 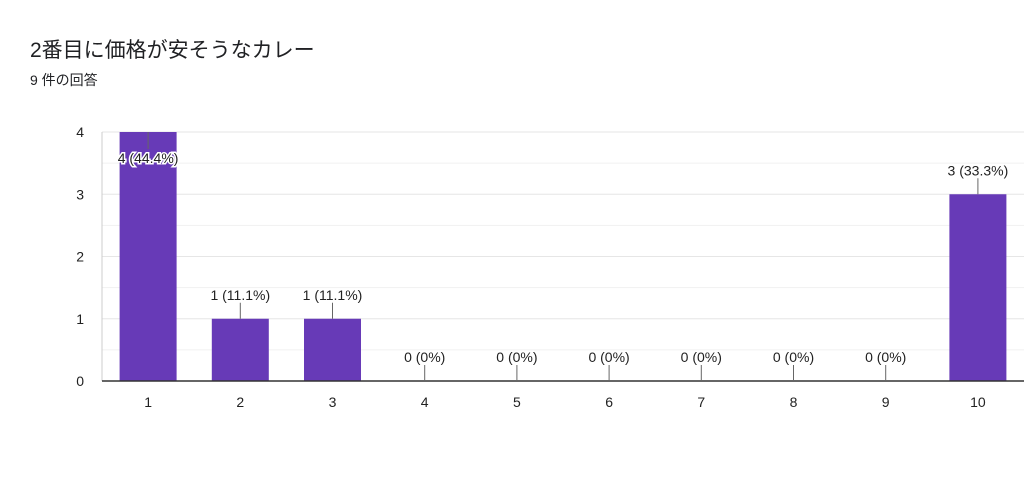 What do you see at coordinates (425, 402) in the screenshot?
I see `x-tick-label: 4` at bounding box center [425, 402].